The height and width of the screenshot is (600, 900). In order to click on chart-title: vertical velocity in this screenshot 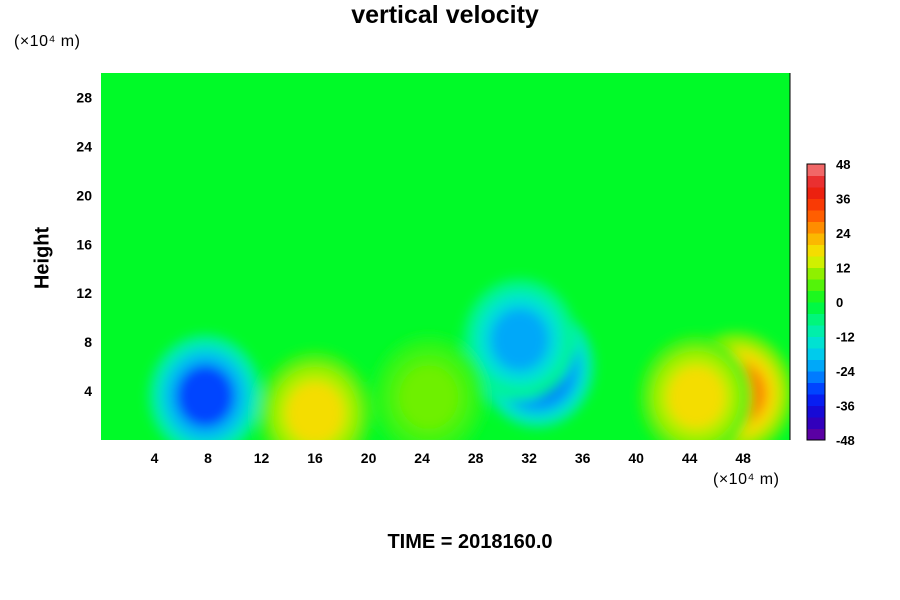, I will do `click(445, 15)`.